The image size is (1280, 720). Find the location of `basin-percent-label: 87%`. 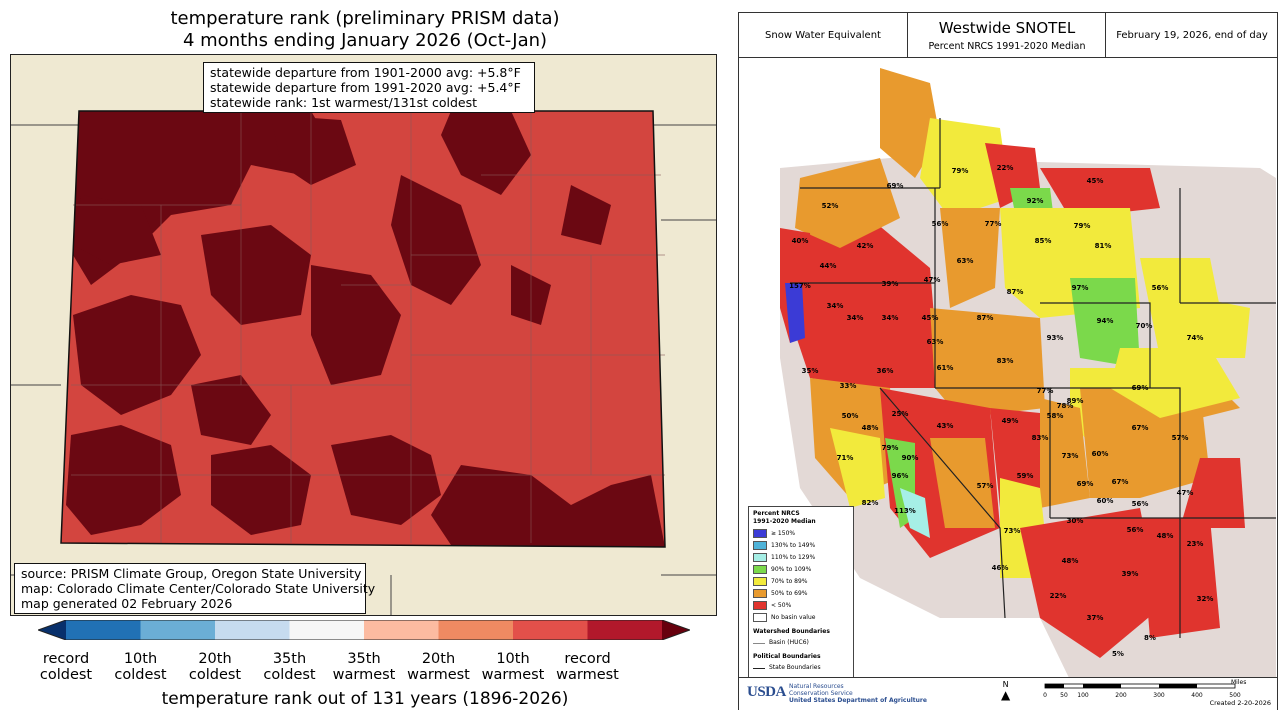

basin-percent-label: 87% is located at coordinates (985, 318).